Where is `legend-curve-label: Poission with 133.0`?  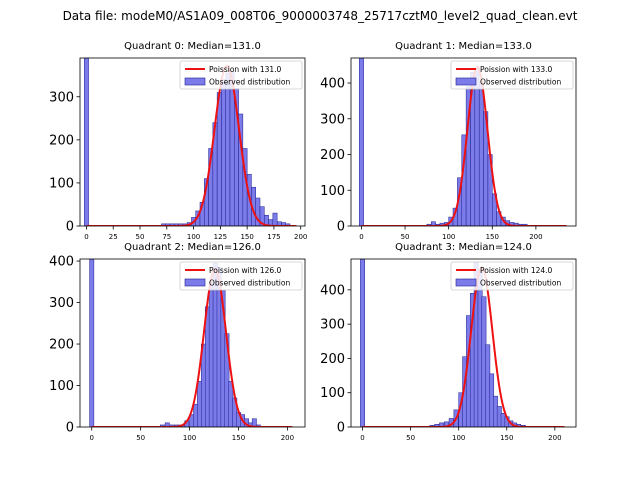 legend-curve-label: Poission with 133.0 is located at coordinates (516, 69).